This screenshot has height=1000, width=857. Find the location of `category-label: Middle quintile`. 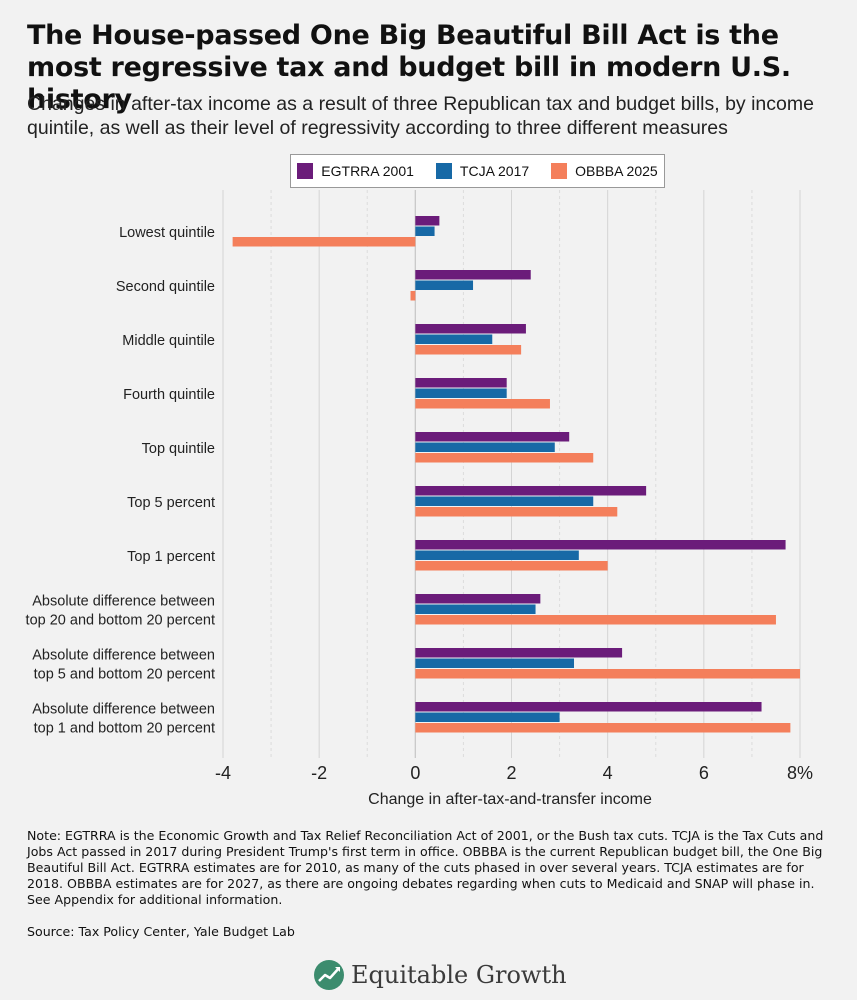

category-label: Middle quintile is located at coordinates (168, 341).